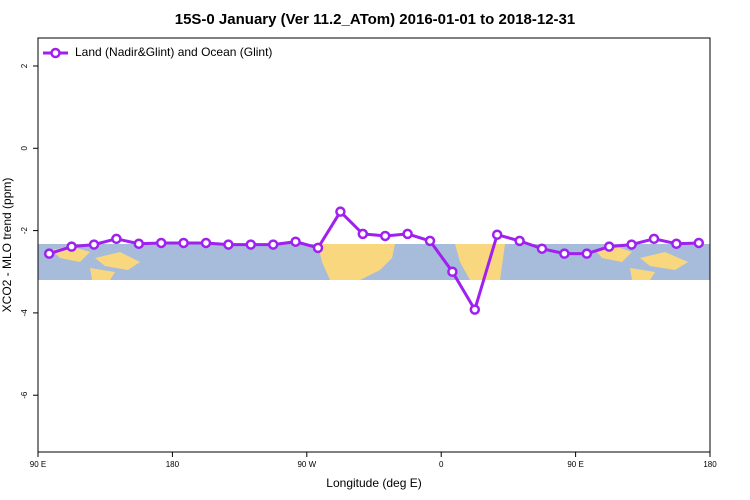 This screenshot has width=750, height=500. I want to click on y-tick-label: -4, so click(24, 313).